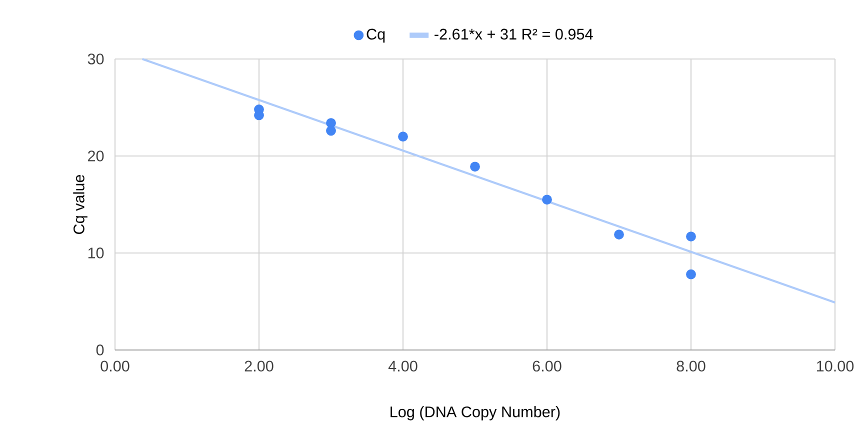  Describe the element at coordinates (259, 366) in the screenshot. I see `x-tick-label: 2.00` at that location.